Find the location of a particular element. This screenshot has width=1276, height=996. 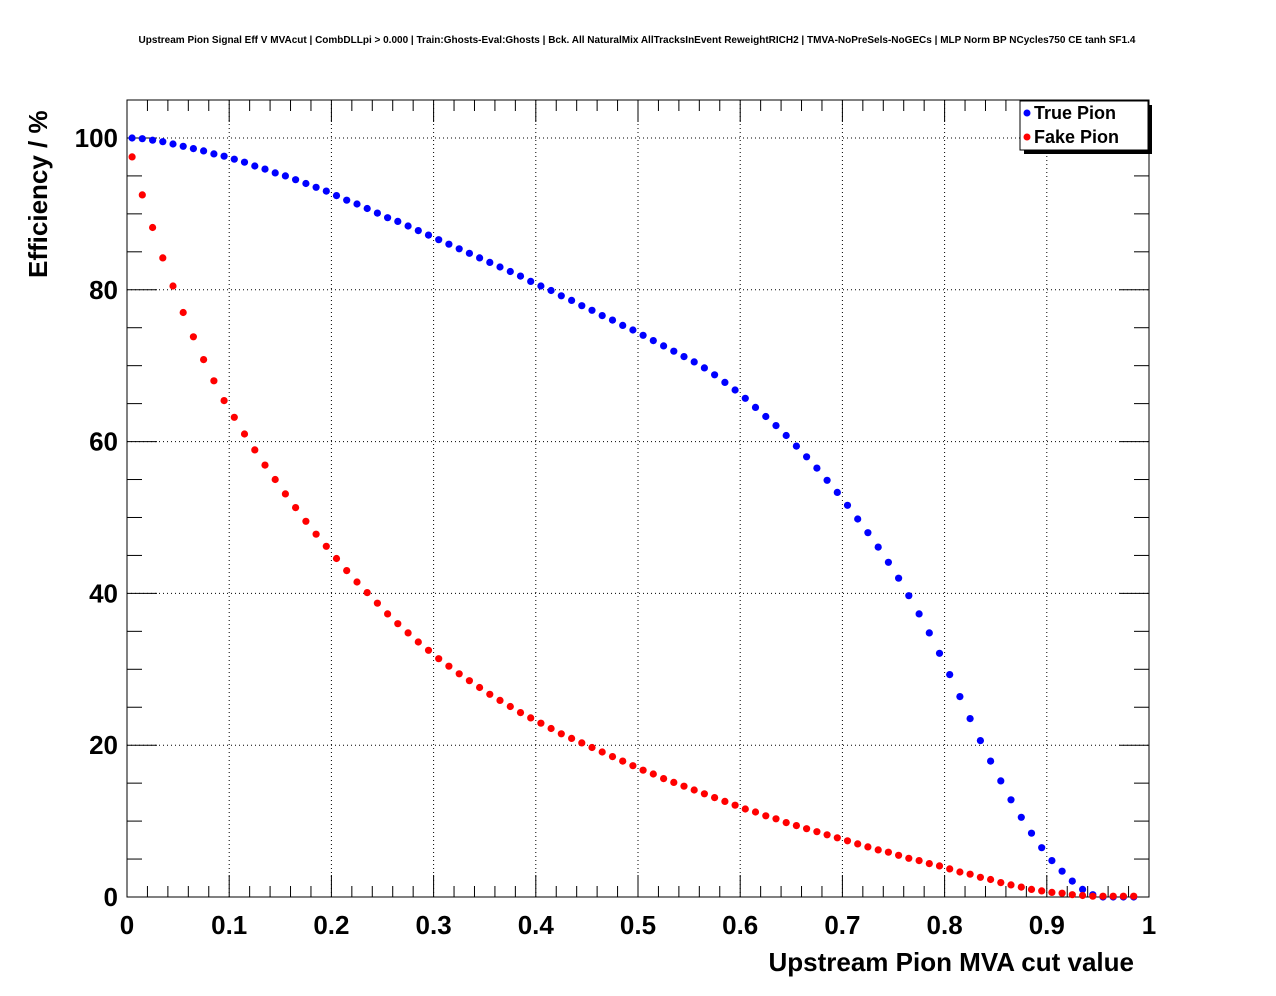

y-tick-label: 0 is located at coordinates (111, 897).